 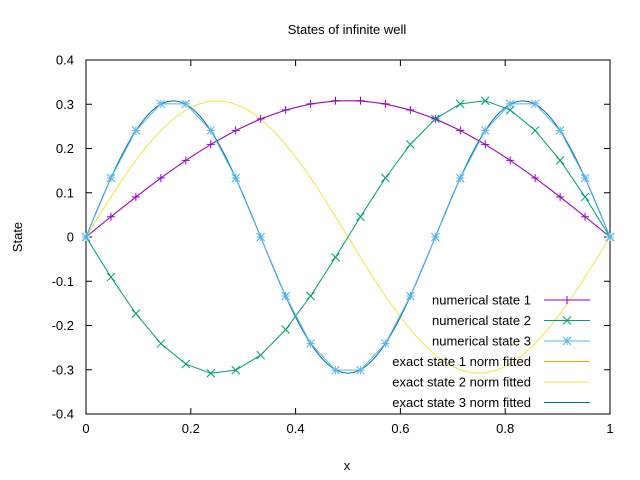 What do you see at coordinates (63, 281) in the screenshot?
I see `y-tick-label: -0.1` at bounding box center [63, 281].